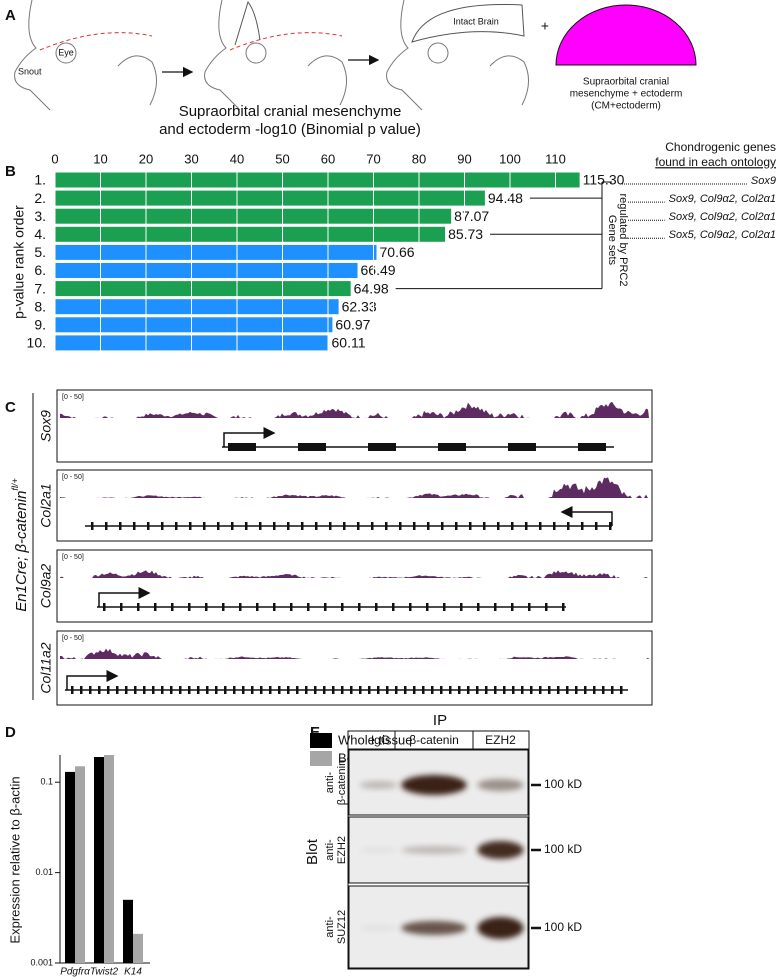  What do you see at coordinates (330, 850) in the screenshot?
I see `antibody-label: anti-` at bounding box center [330, 850].